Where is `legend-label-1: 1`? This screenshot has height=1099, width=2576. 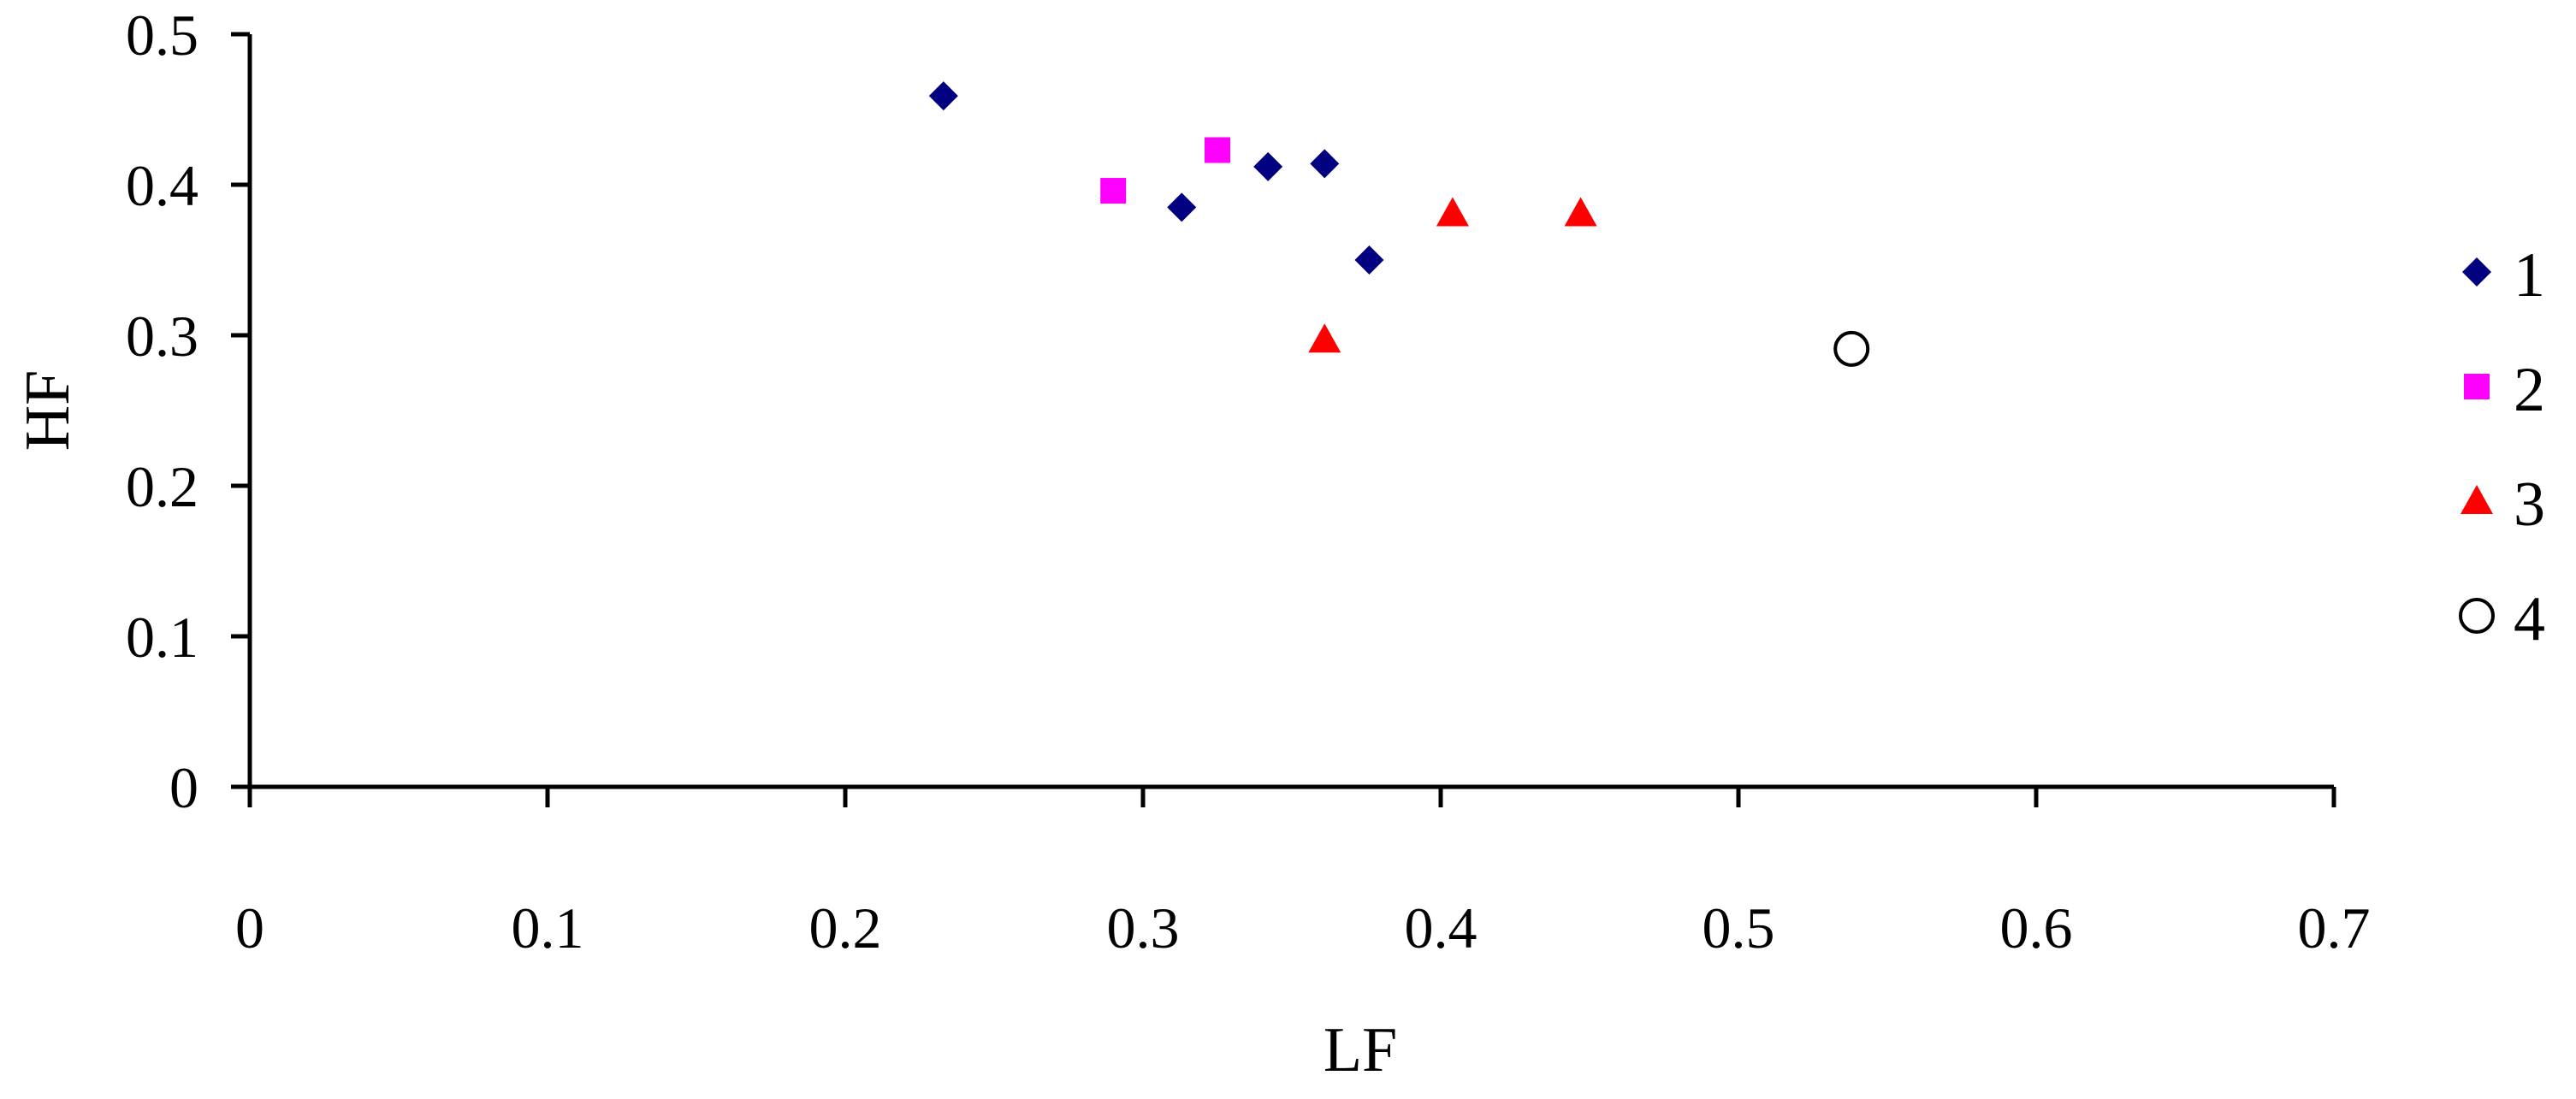 legend-label-1: 1 is located at coordinates (2529, 275).